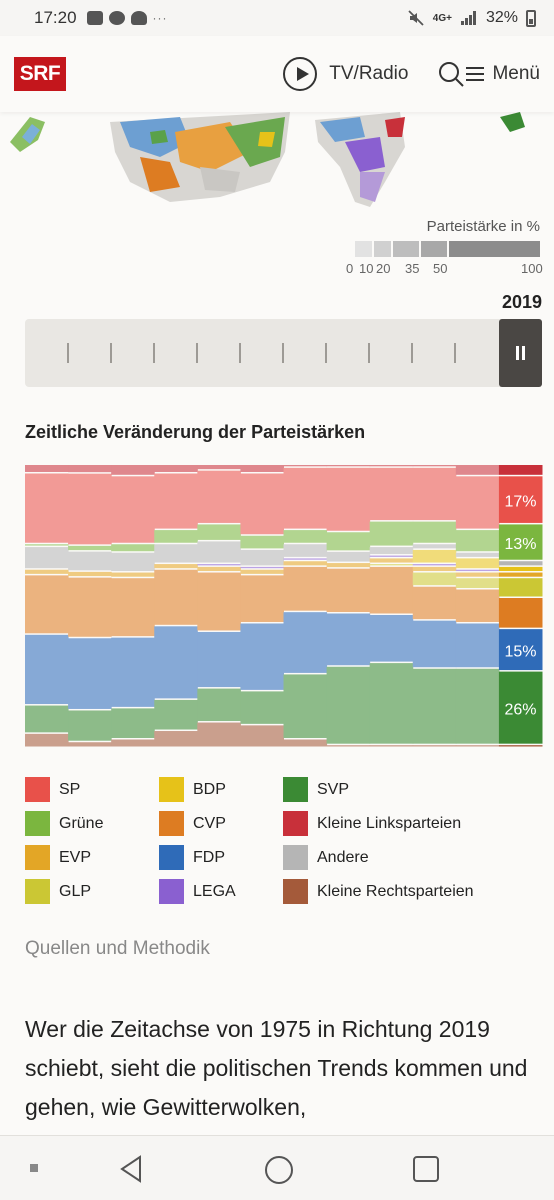 This screenshot has width=554, height=1200. Describe the element at coordinates (262, 504) in the screenshot. I see `area-segment-sp-1995` at that location.